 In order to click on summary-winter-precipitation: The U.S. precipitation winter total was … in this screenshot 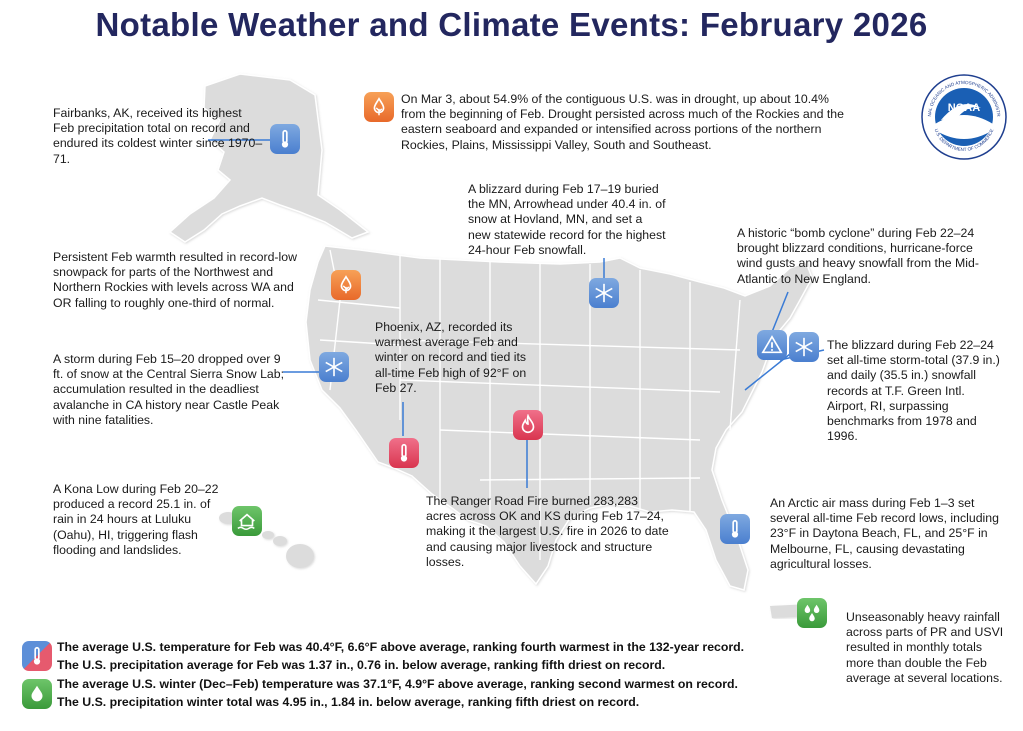, I will do `click(348, 702)`.